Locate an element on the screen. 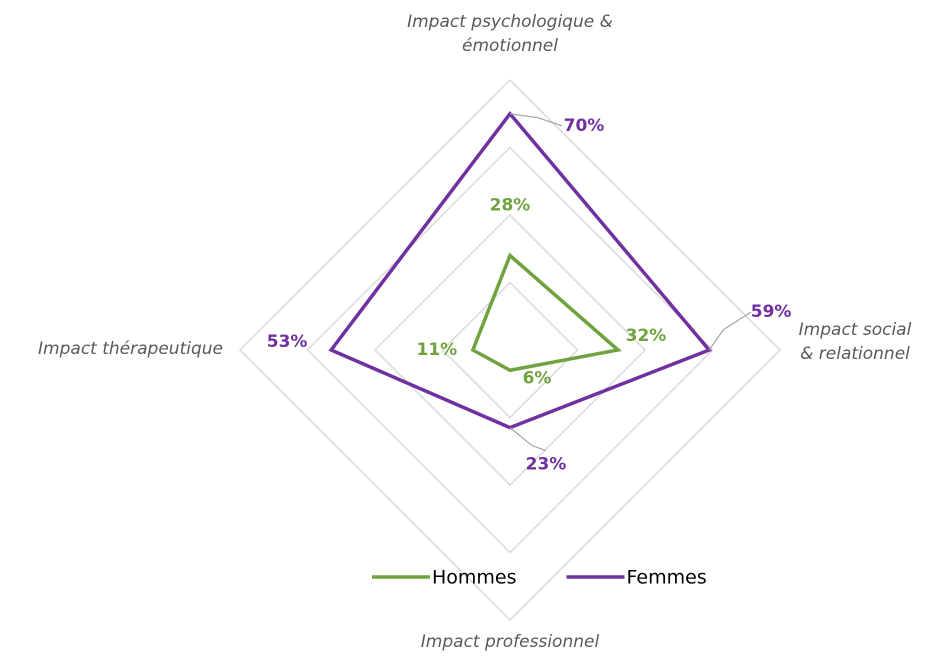 The image size is (939, 658). axis-label: Impact psychologique & émotionnel is located at coordinates (510, 34).